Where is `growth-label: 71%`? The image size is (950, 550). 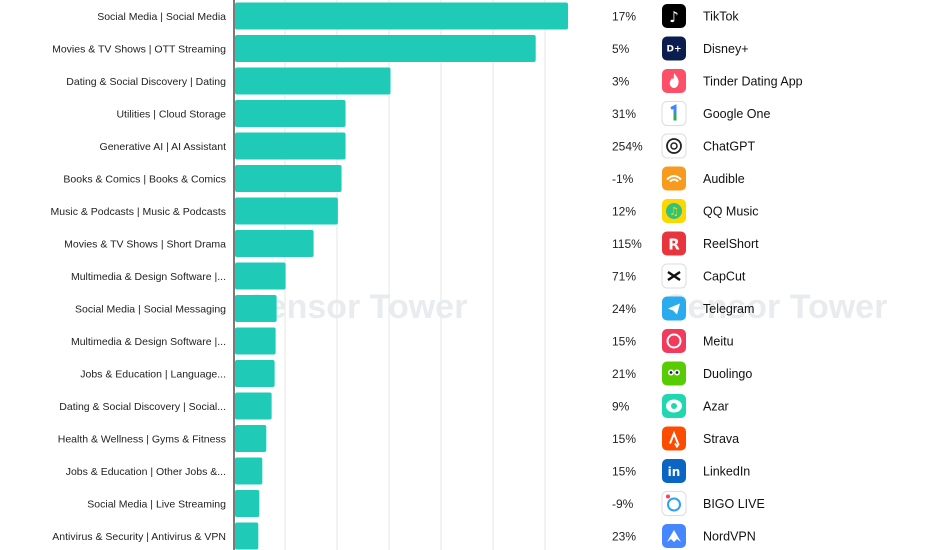
growth-label: 71% is located at coordinates (624, 277).